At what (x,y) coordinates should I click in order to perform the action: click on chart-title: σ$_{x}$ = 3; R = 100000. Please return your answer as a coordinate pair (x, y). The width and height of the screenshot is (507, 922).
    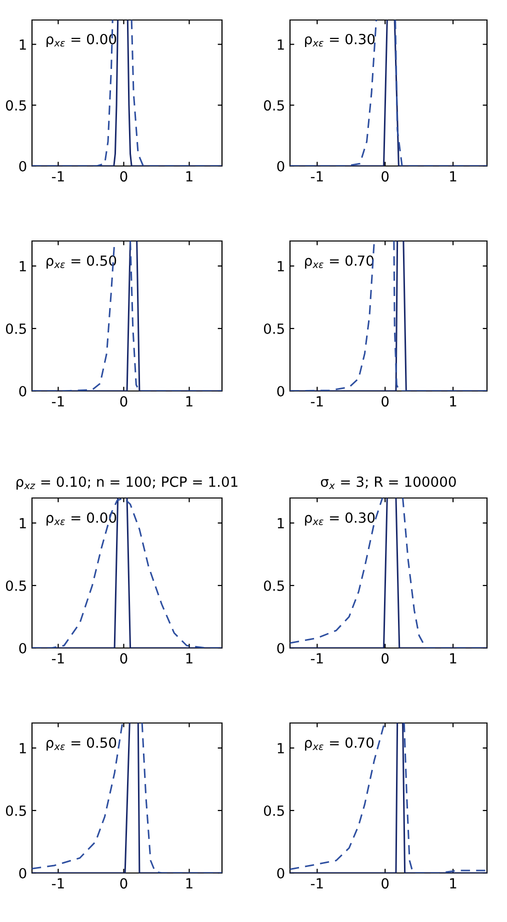
    Looking at the image, I should click on (388, 483).